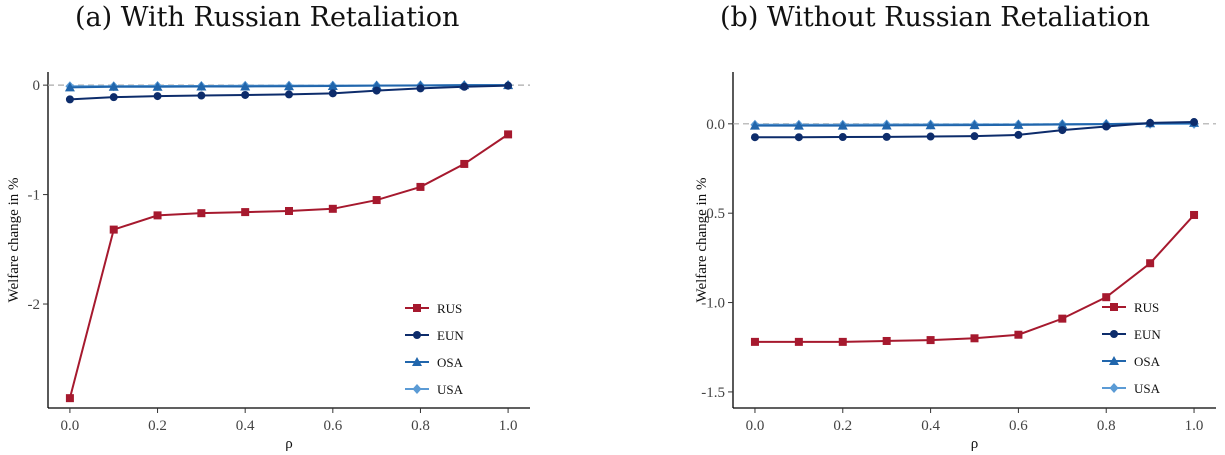  I want to click on x-axis-label: ρ, so click(289, 444).